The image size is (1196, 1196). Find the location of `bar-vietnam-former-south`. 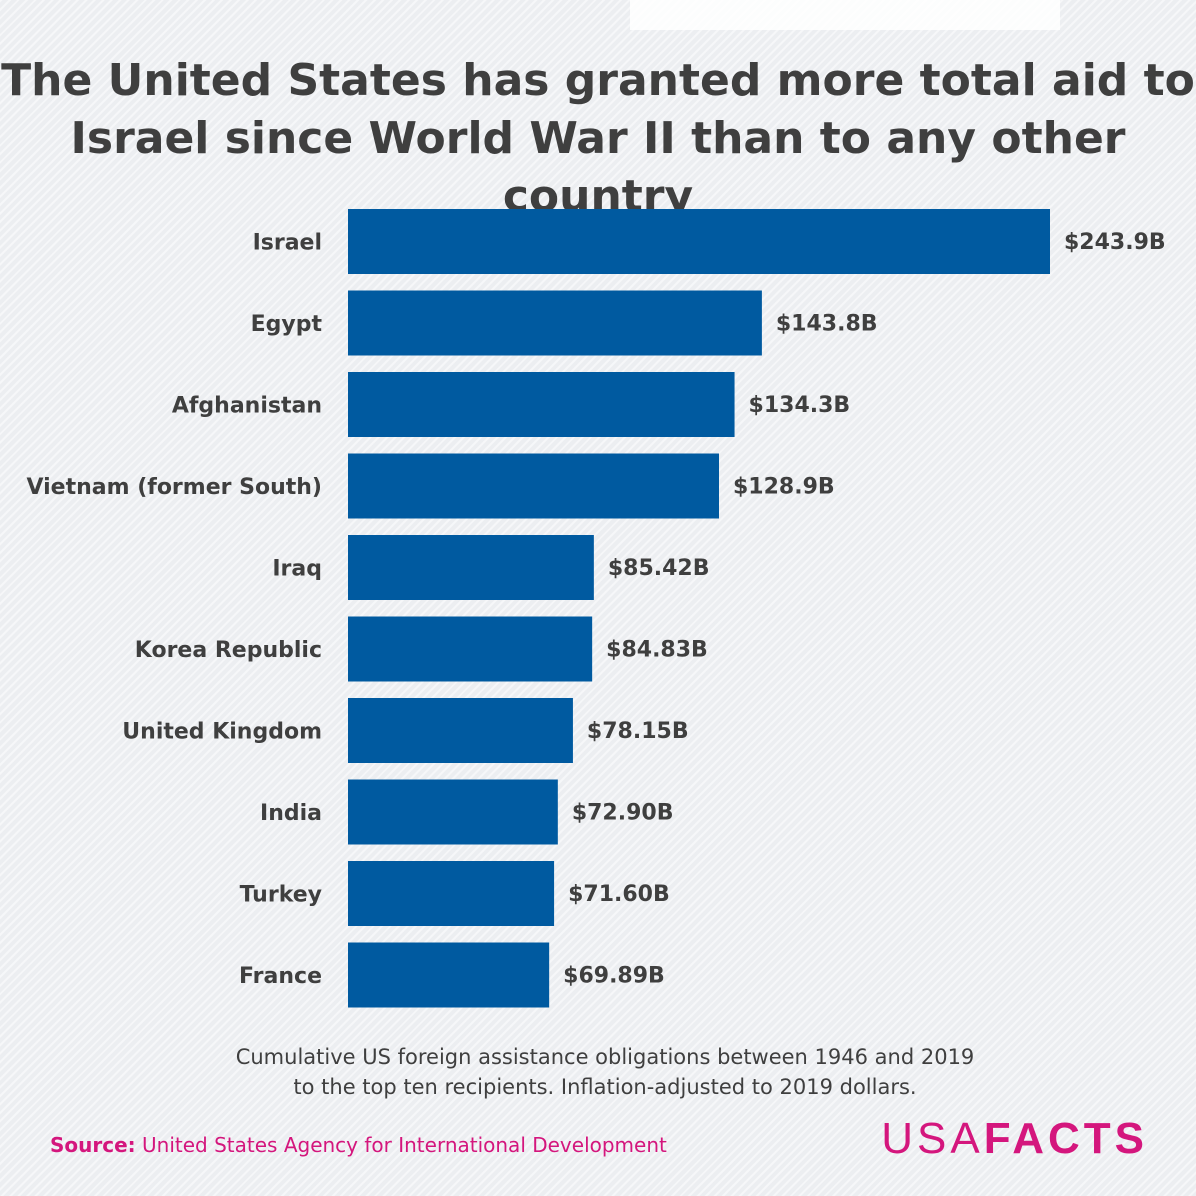

bar-vietnam-former-south is located at coordinates (534, 486).